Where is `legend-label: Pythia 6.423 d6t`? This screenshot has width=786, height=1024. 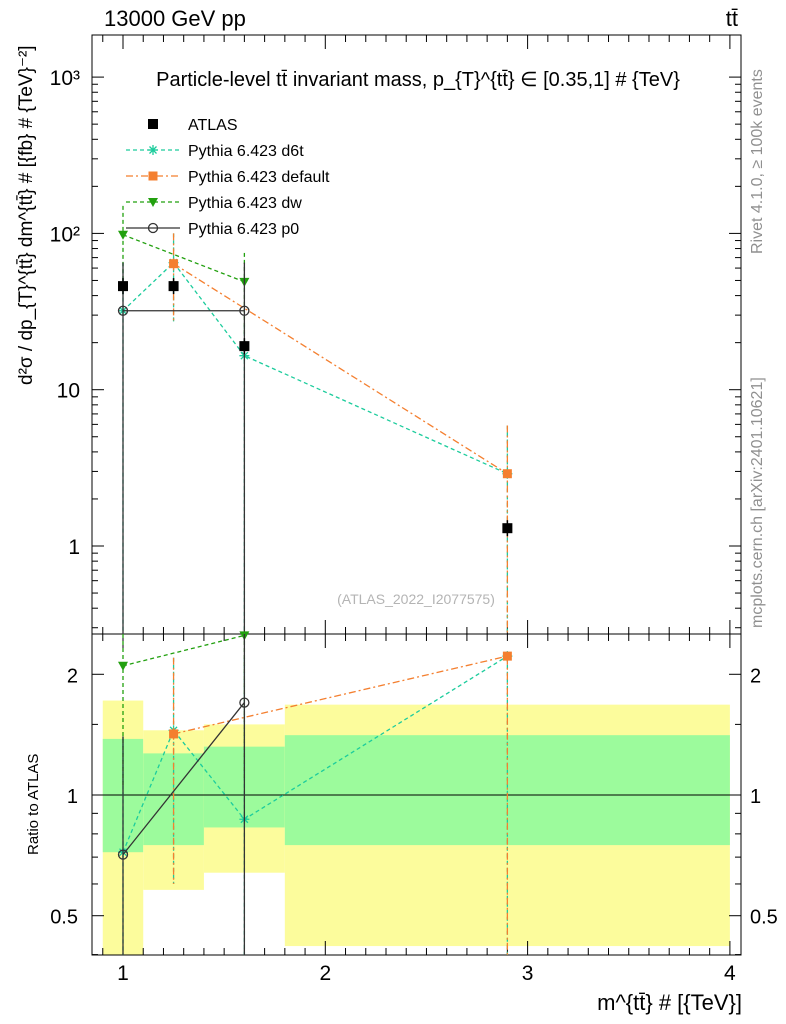 legend-label: Pythia 6.423 d6t is located at coordinates (246, 151).